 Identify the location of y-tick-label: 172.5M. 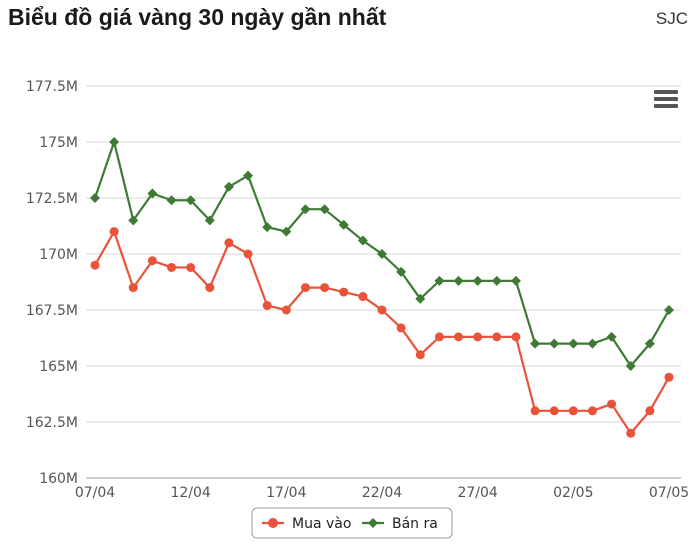
(52, 199).